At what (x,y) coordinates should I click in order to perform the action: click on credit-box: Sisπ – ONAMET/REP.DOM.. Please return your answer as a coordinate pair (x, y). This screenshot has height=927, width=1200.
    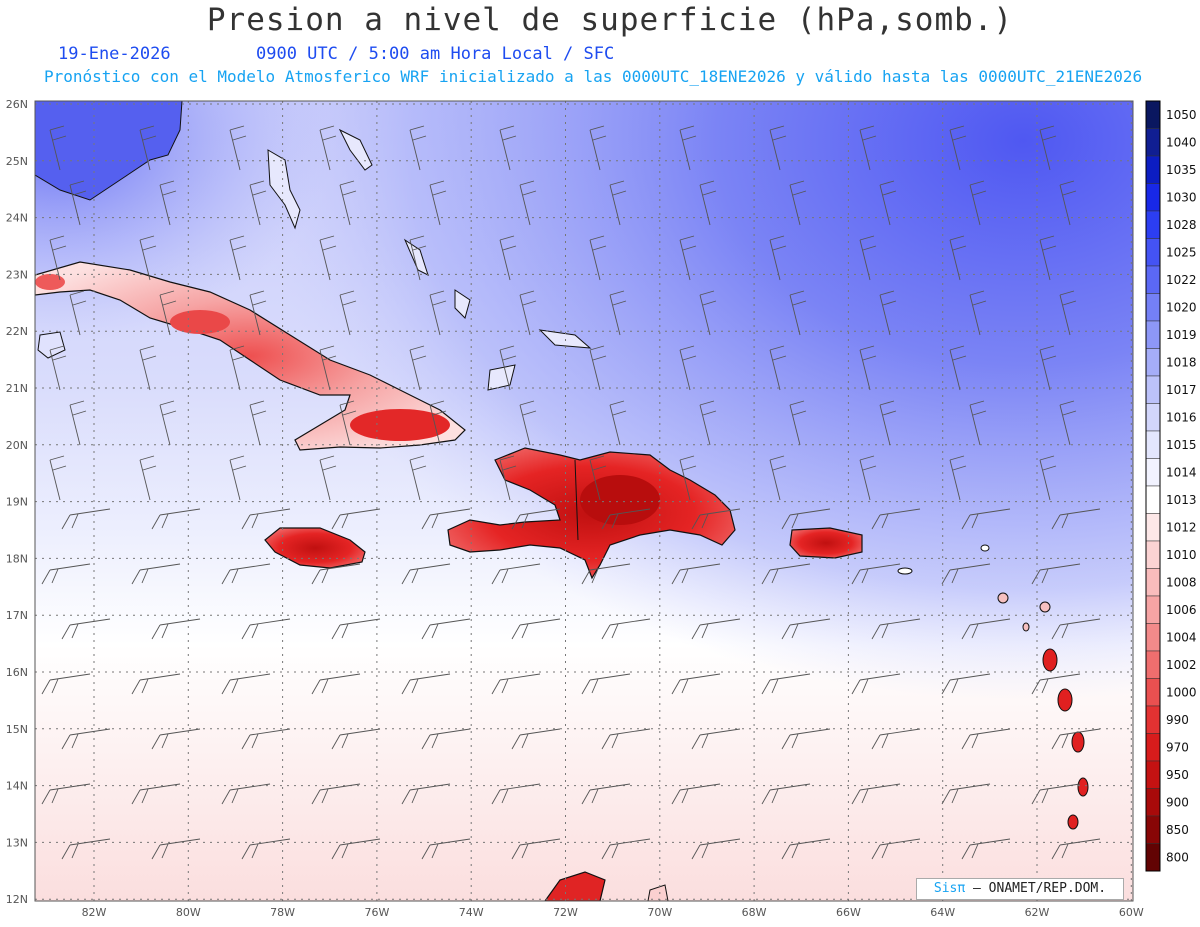
    Looking at the image, I should click on (1020, 889).